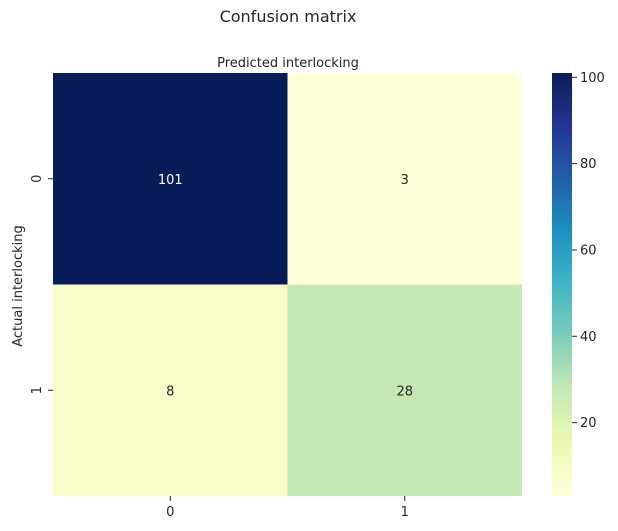 This screenshot has height=531, width=618. I want to click on cell-annotation: 8, so click(170, 391).